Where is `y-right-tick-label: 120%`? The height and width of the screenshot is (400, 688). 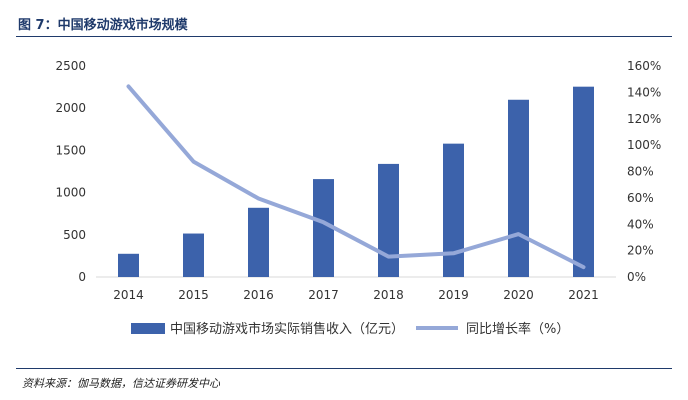 y-right-tick-label: 120% is located at coordinates (644, 119).